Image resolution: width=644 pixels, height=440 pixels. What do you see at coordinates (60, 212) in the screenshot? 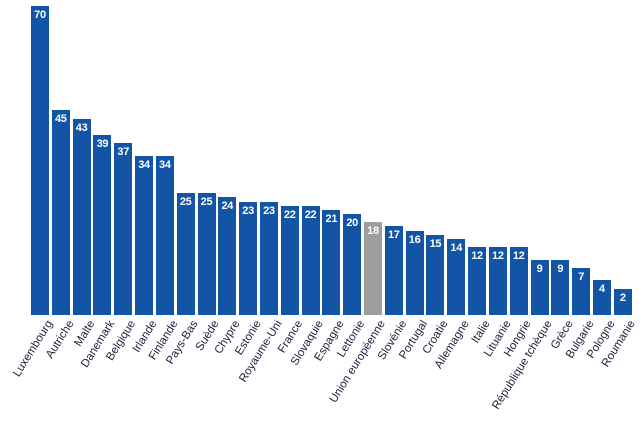
I see `bar: 45` at bounding box center [60, 212].